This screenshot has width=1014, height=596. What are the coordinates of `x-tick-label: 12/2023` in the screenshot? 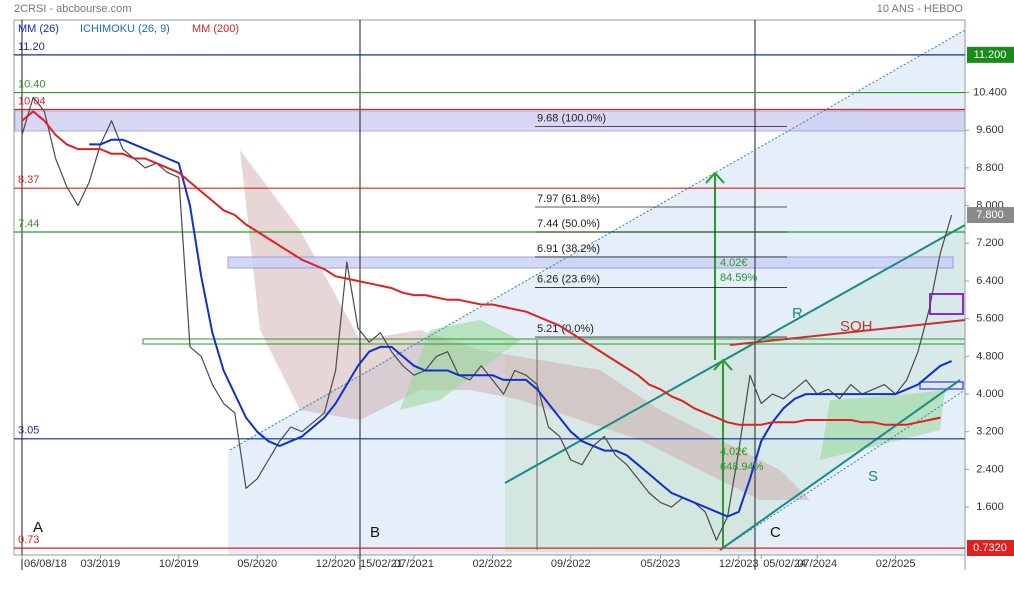 It's located at (739, 564).